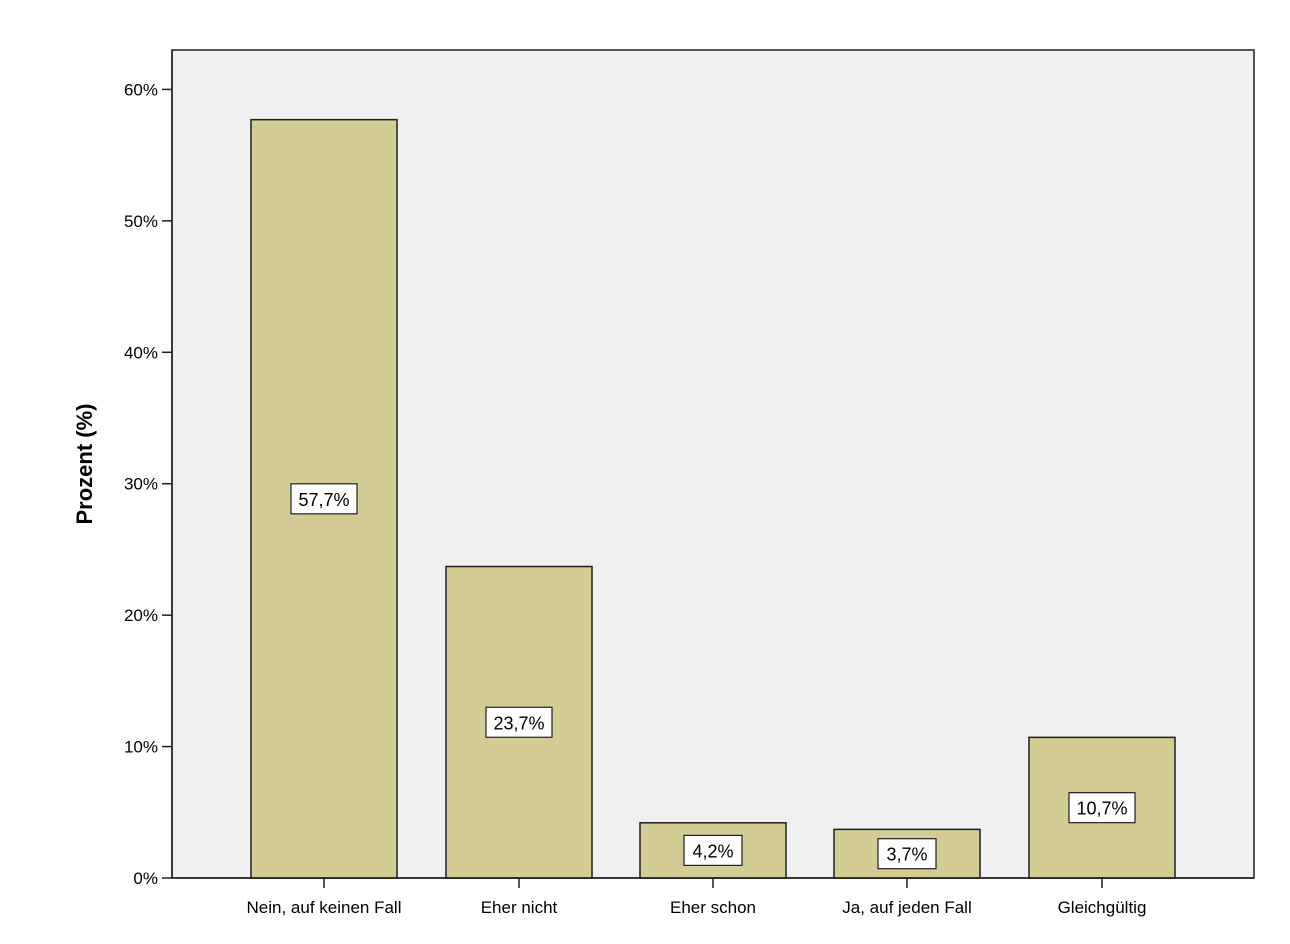  I want to click on data-label: 4,2%, so click(712, 851).